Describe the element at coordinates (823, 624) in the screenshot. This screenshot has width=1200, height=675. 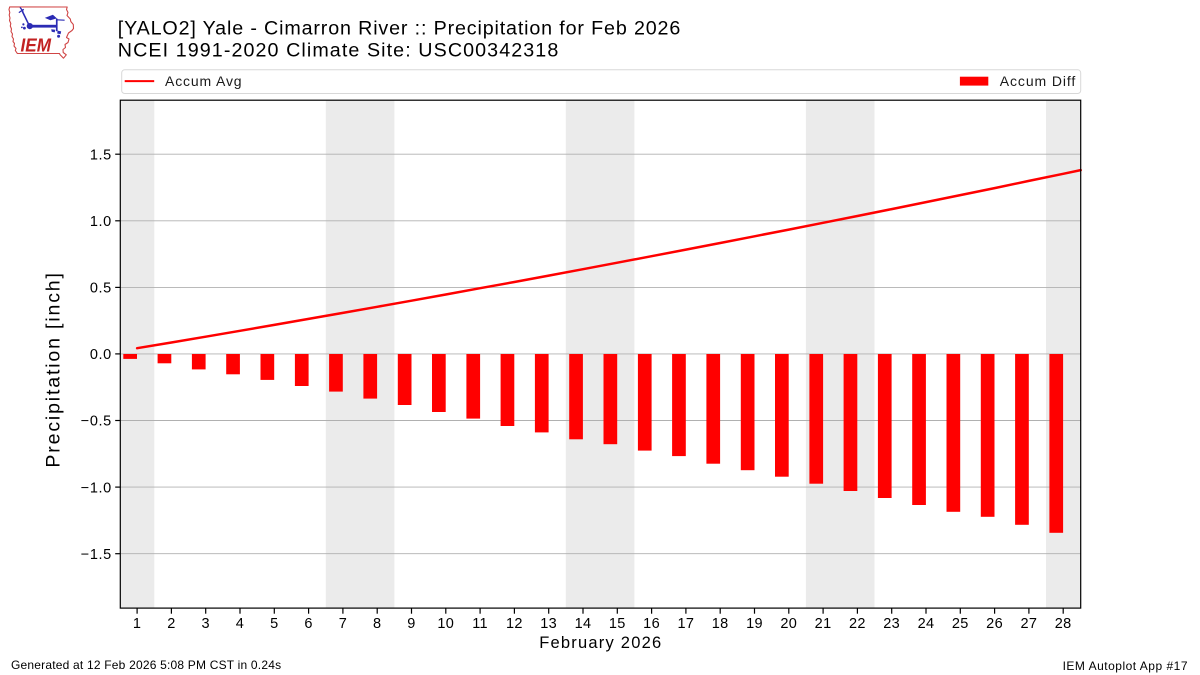
I see `svg-text: 21` at that location.